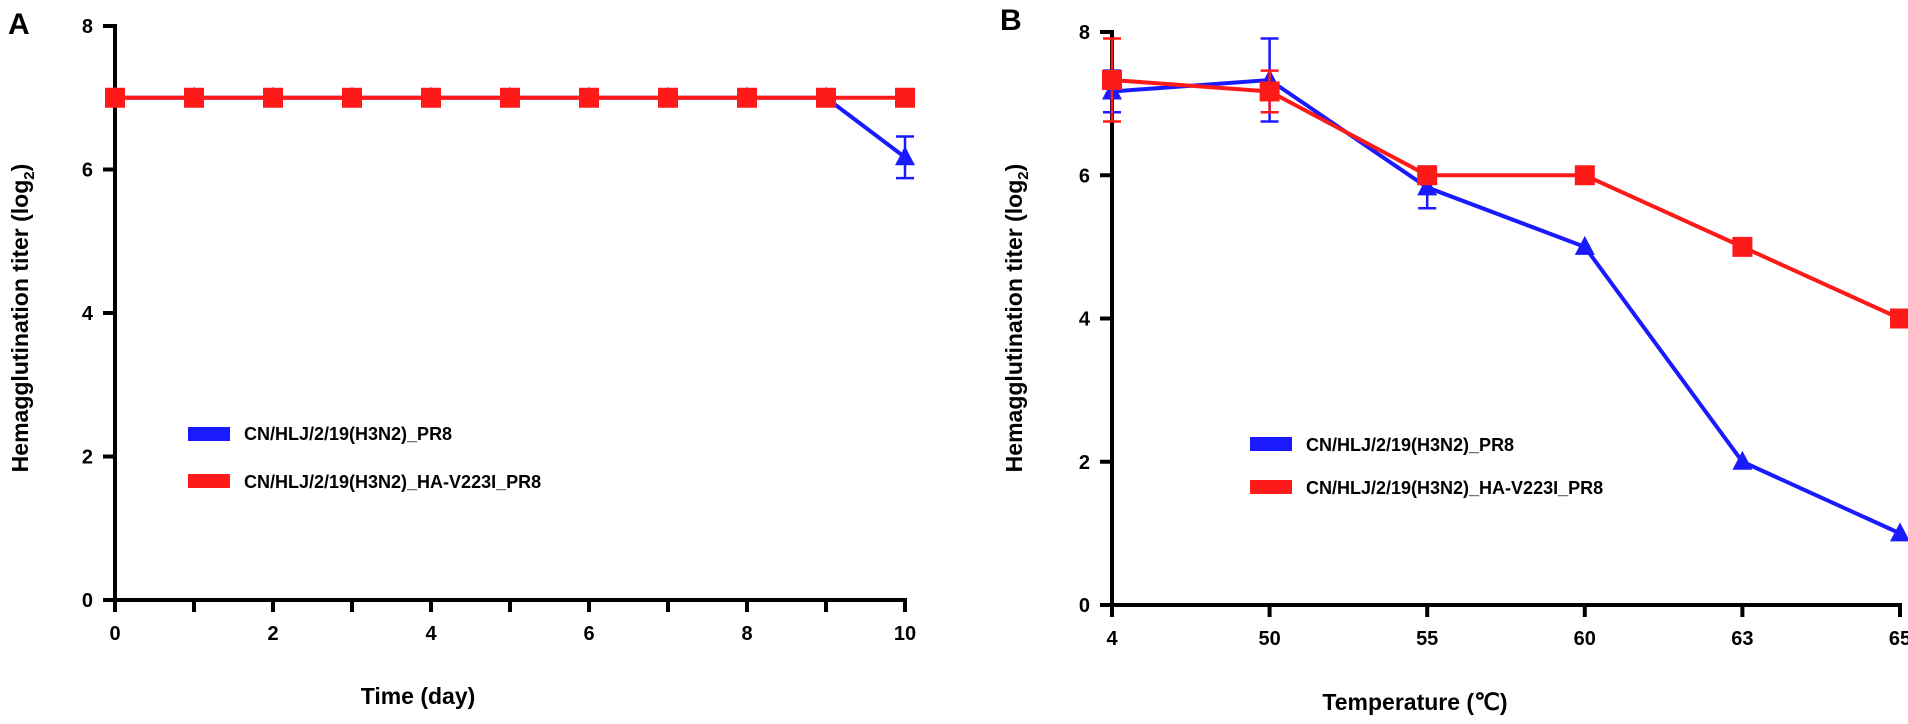 The image size is (1908, 724). What do you see at coordinates (392, 482) in the screenshot?
I see `panel-a-legend-label-red: CN/HLJ/2/19(H3N2)_HA-V223I_PR8` at bounding box center [392, 482].